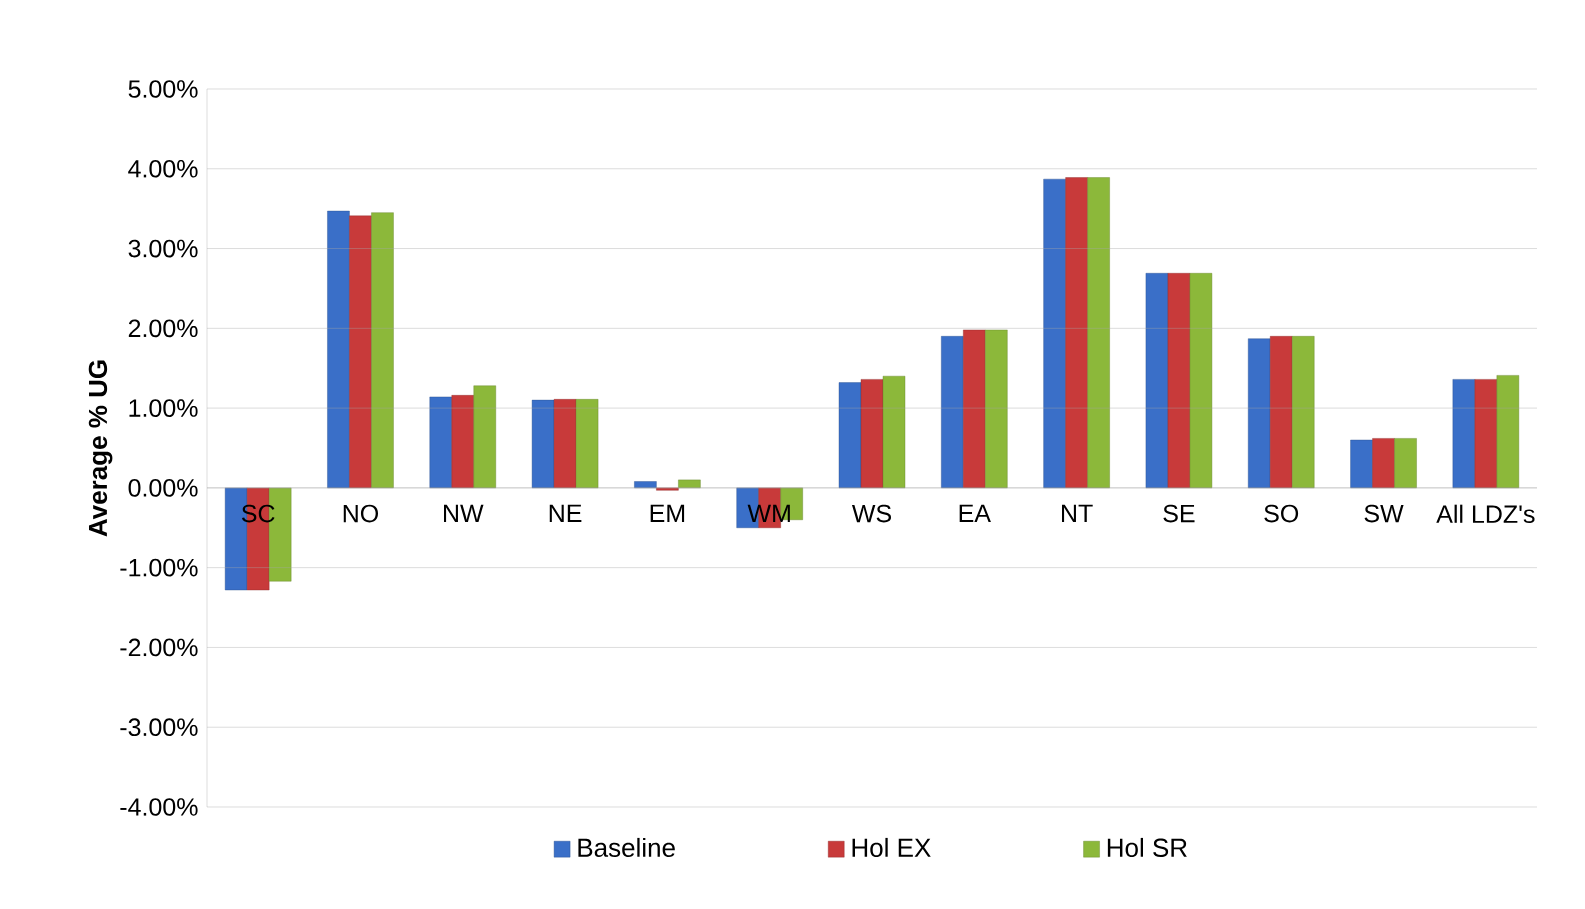 The width and height of the screenshot is (1585, 909). Describe the element at coordinates (159, 647) in the screenshot. I see `y-tick-label: -2.00%` at that location.